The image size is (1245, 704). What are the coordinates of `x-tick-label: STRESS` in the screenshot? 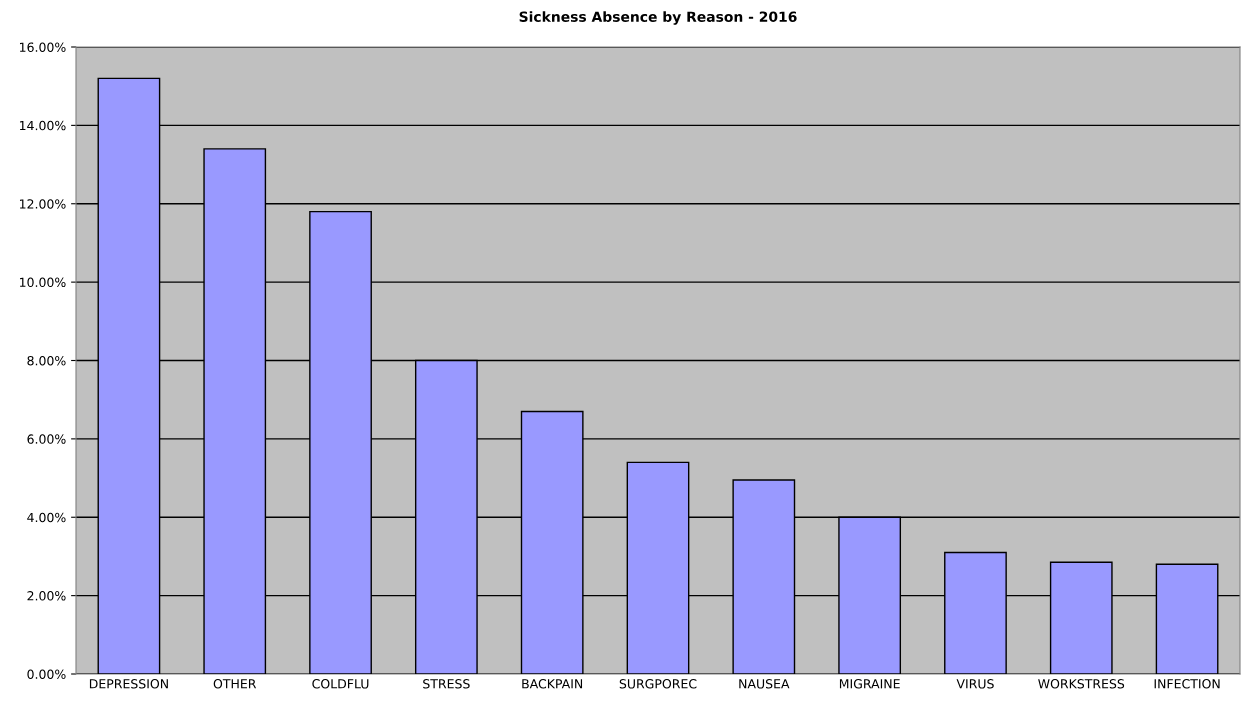 It's located at (446, 684).